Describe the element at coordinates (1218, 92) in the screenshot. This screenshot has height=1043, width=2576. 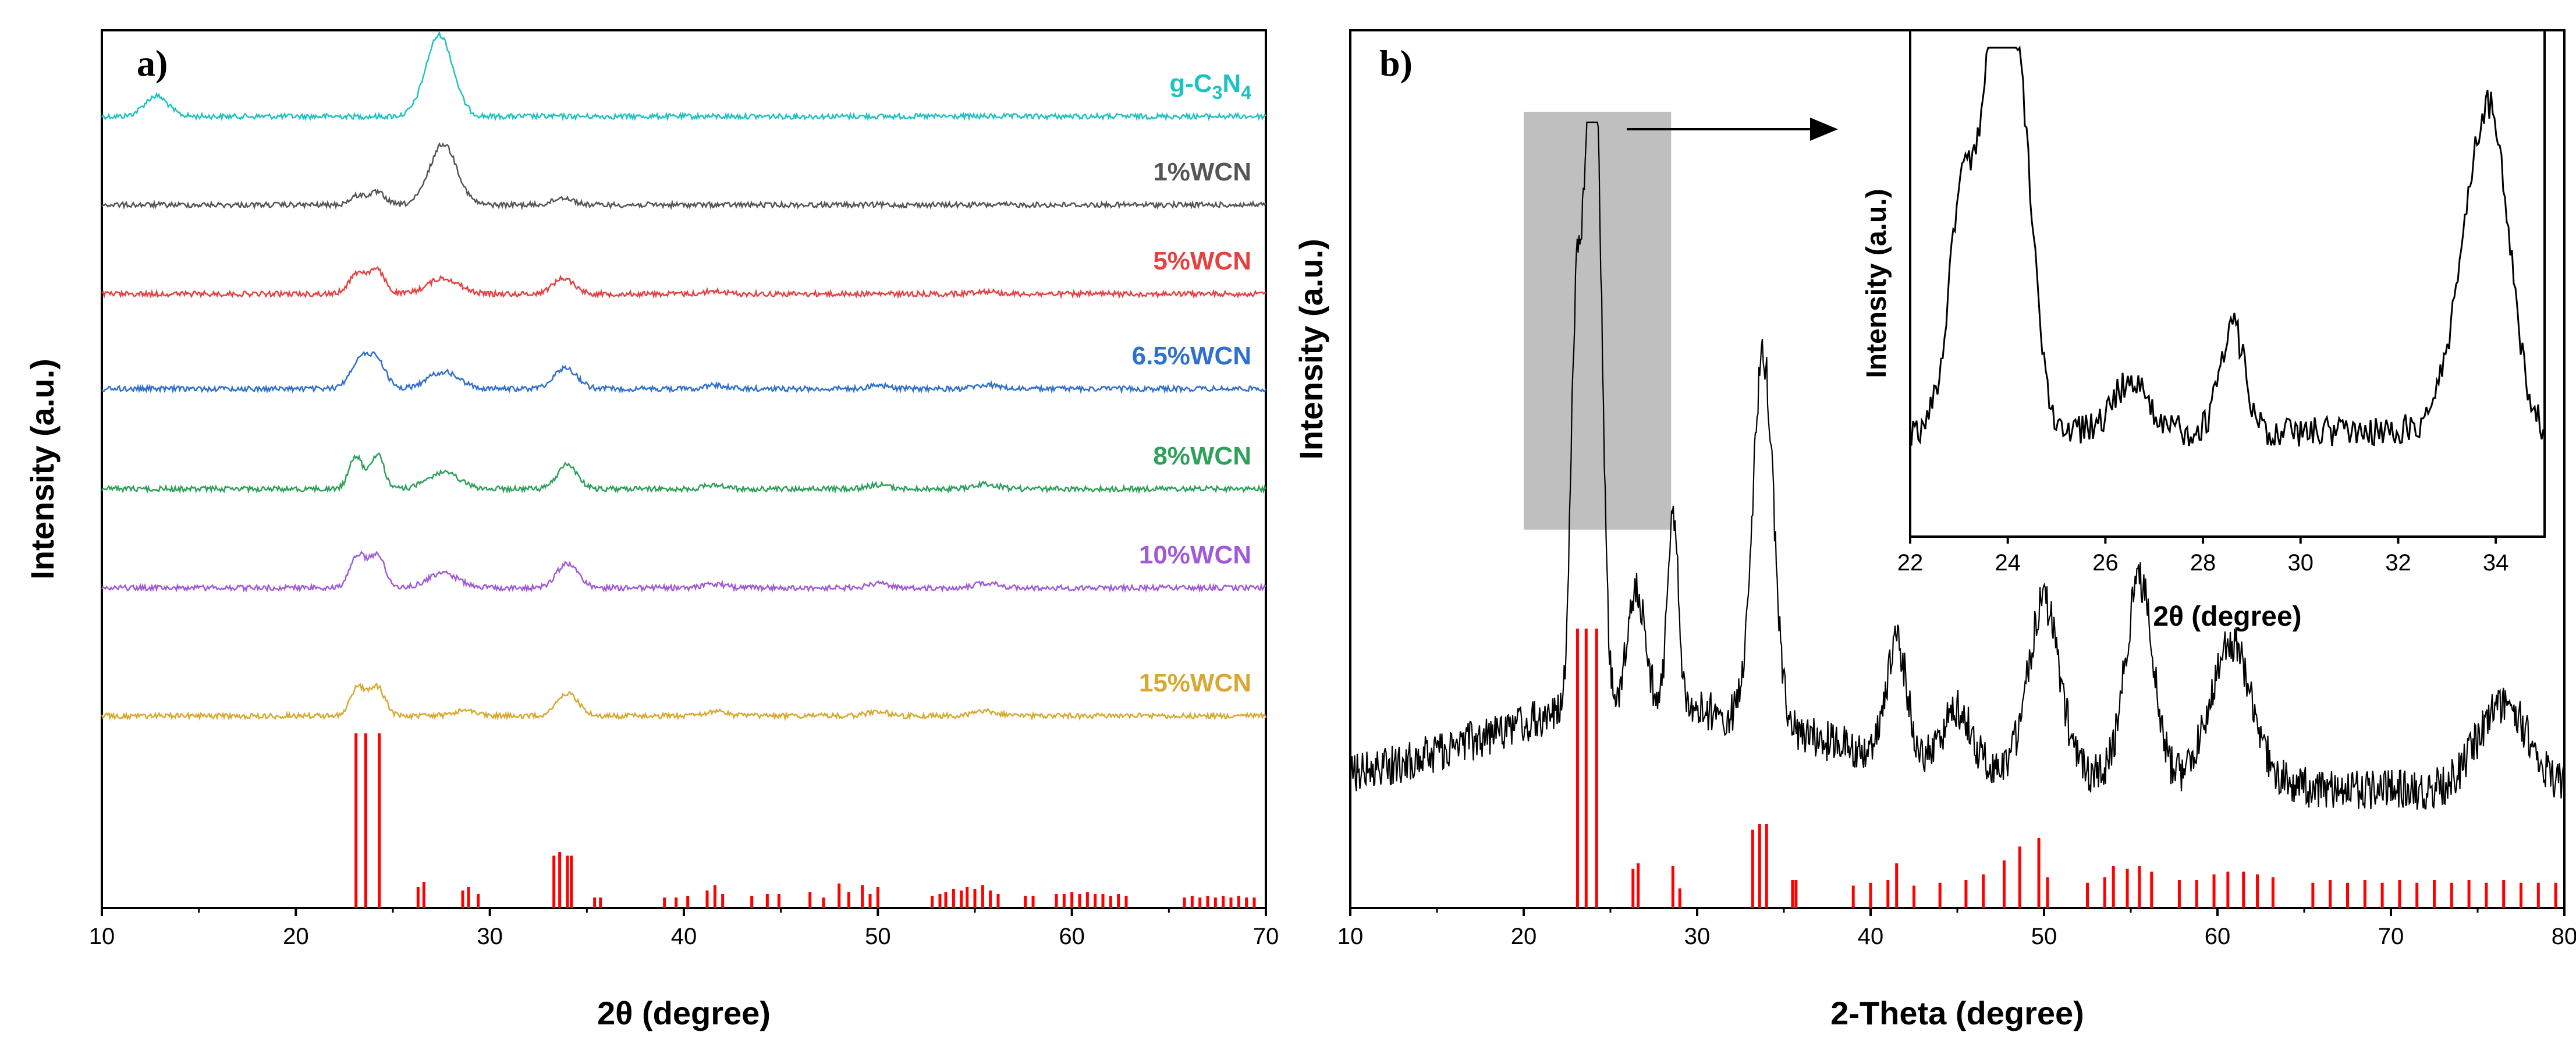
I see `series-label-sub: 3` at that location.